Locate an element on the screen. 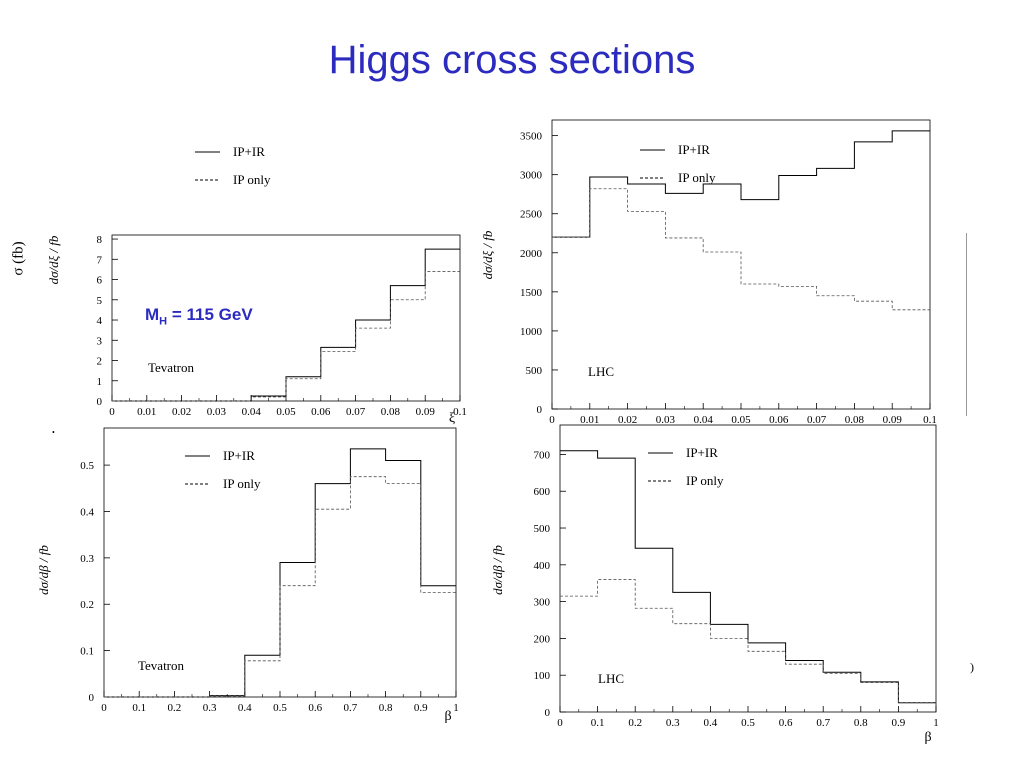 The width and height of the screenshot is (1024, 768). sigma-axis-label: σ (fb) is located at coordinates (18, 258).